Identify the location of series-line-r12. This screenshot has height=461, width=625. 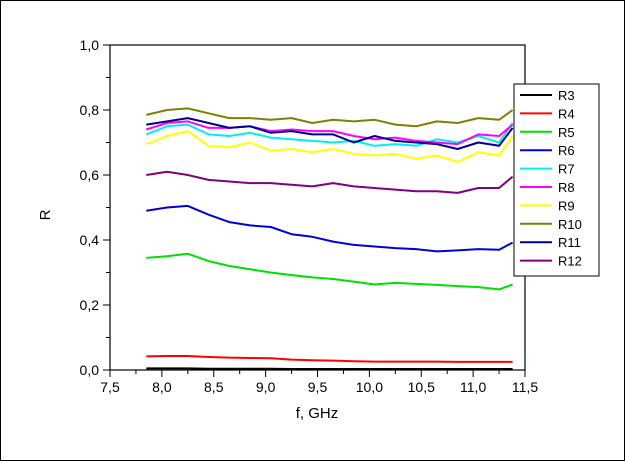
(330, 182).